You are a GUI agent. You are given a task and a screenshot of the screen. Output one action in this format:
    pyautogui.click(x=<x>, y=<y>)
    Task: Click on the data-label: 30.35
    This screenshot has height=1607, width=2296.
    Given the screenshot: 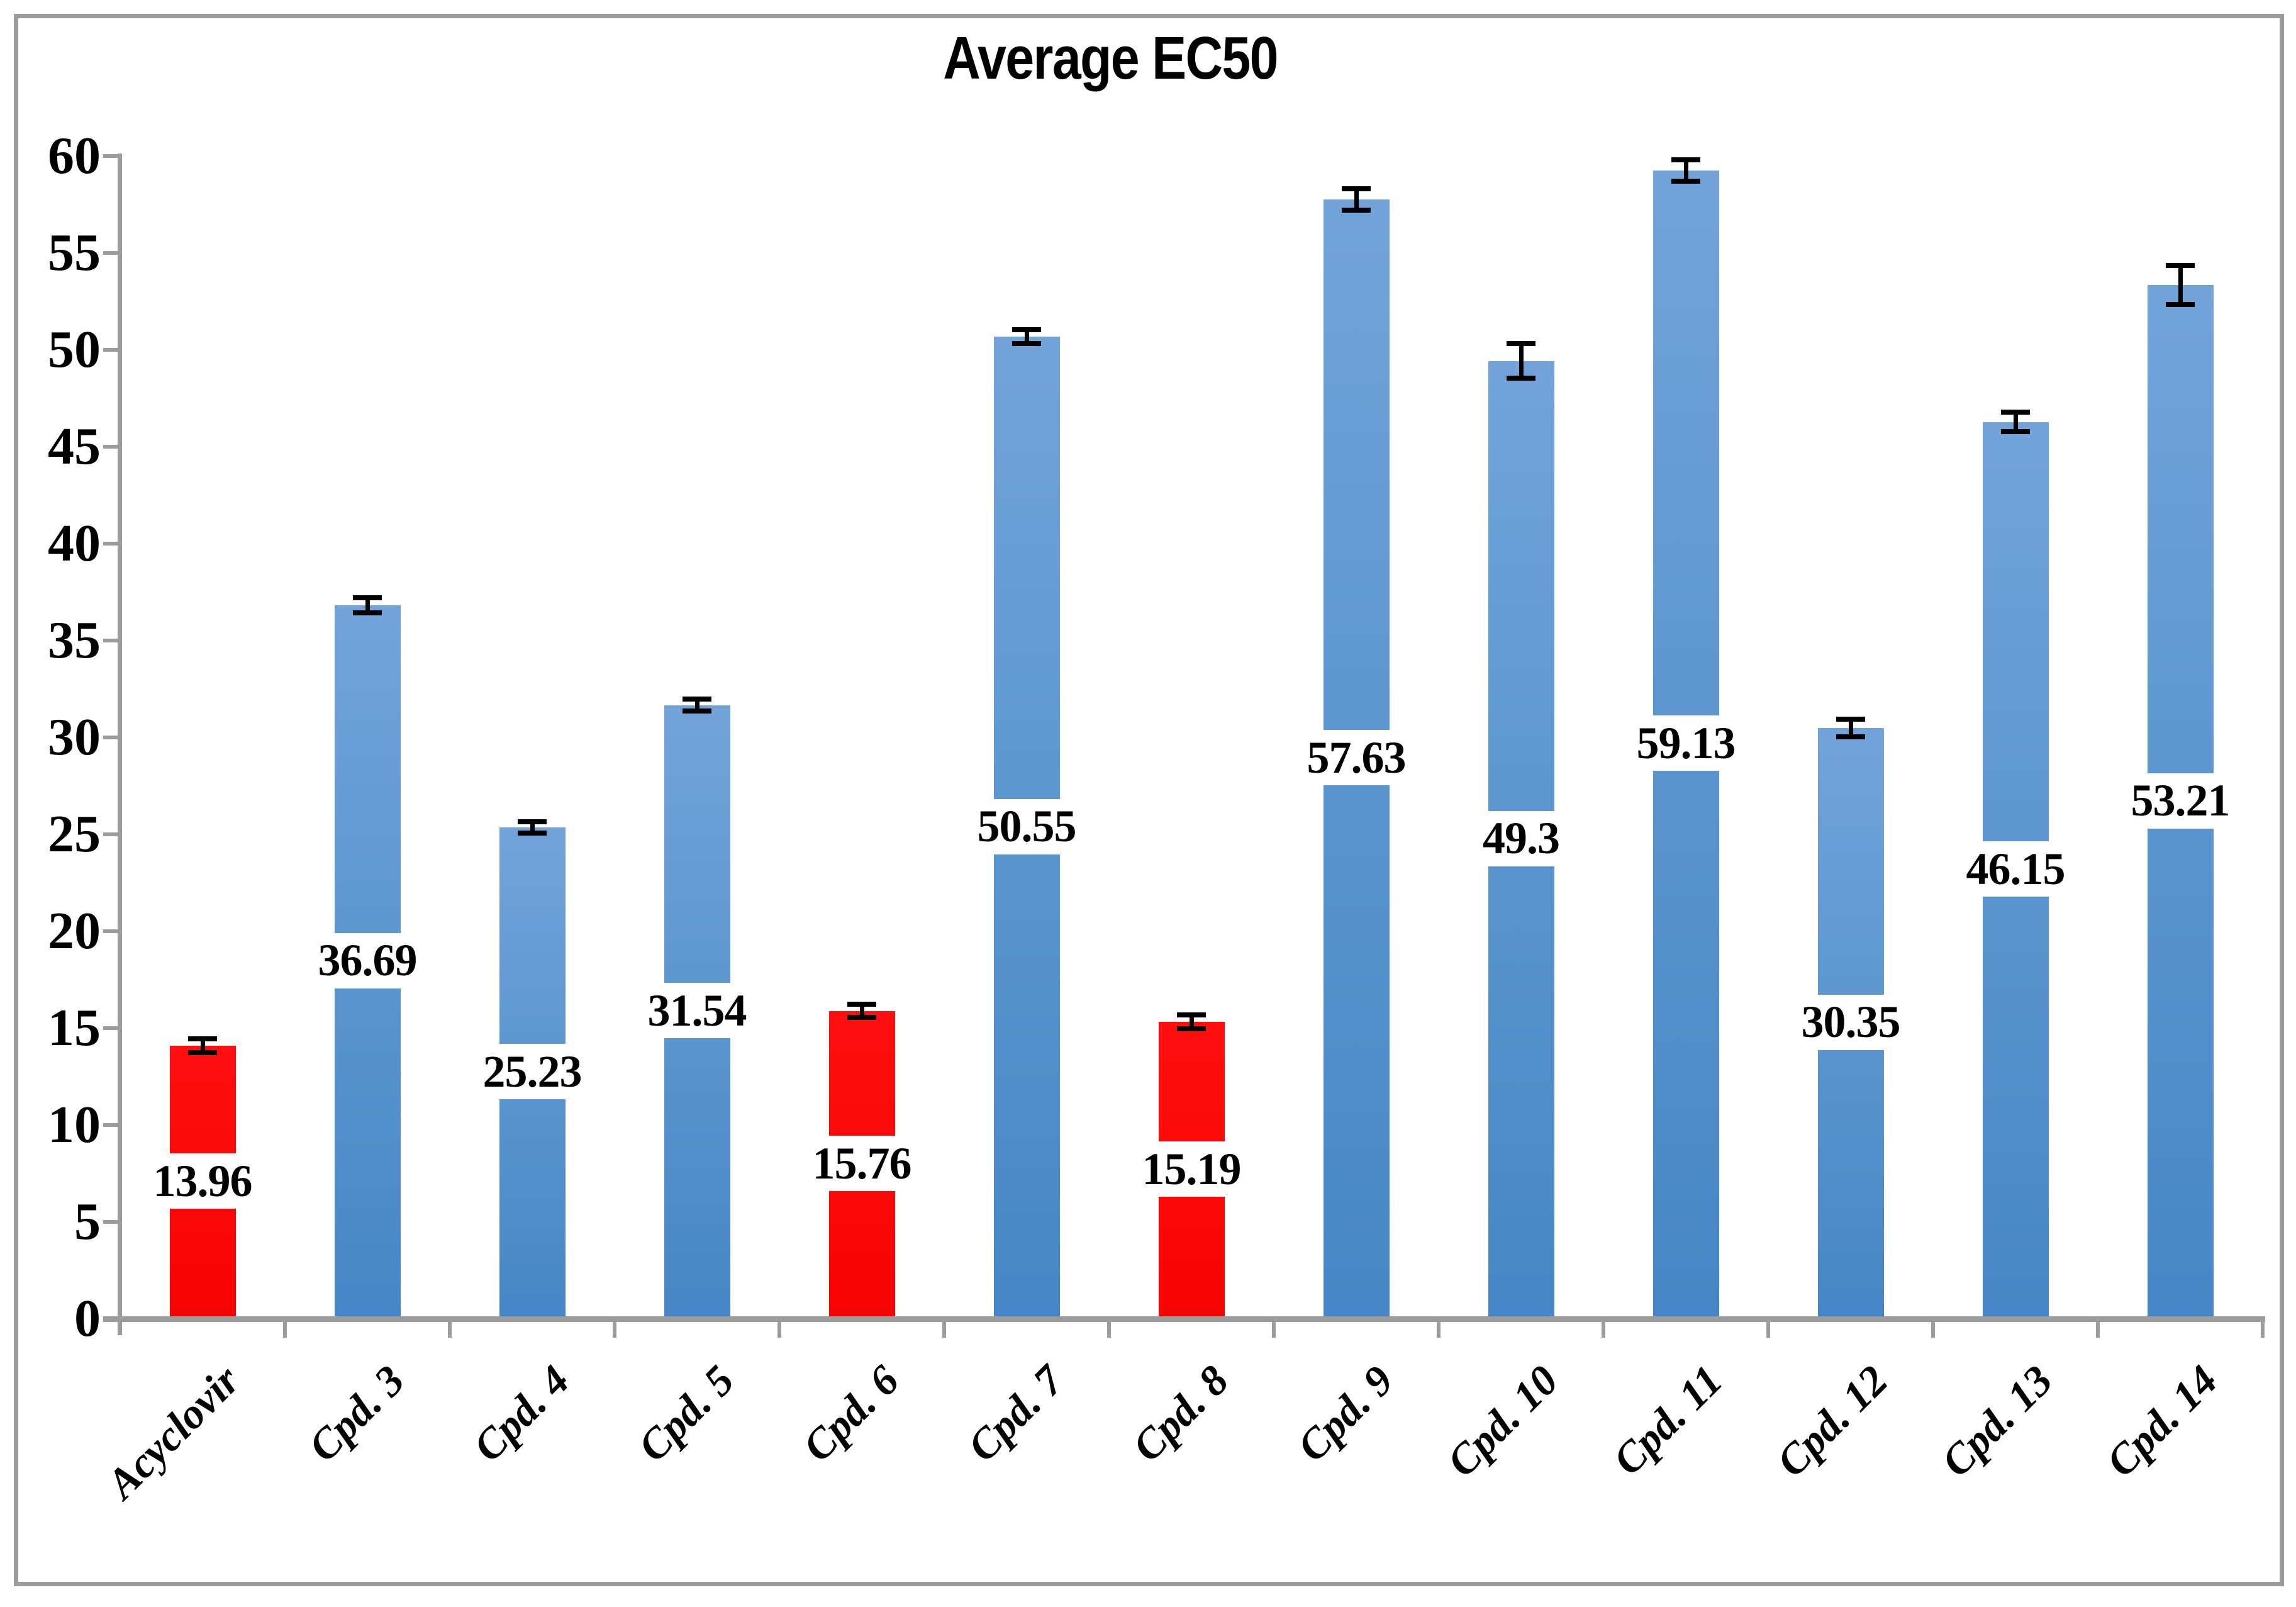 What is the action you would take?
    pyautogui.click(x=1851, y=1022)
    